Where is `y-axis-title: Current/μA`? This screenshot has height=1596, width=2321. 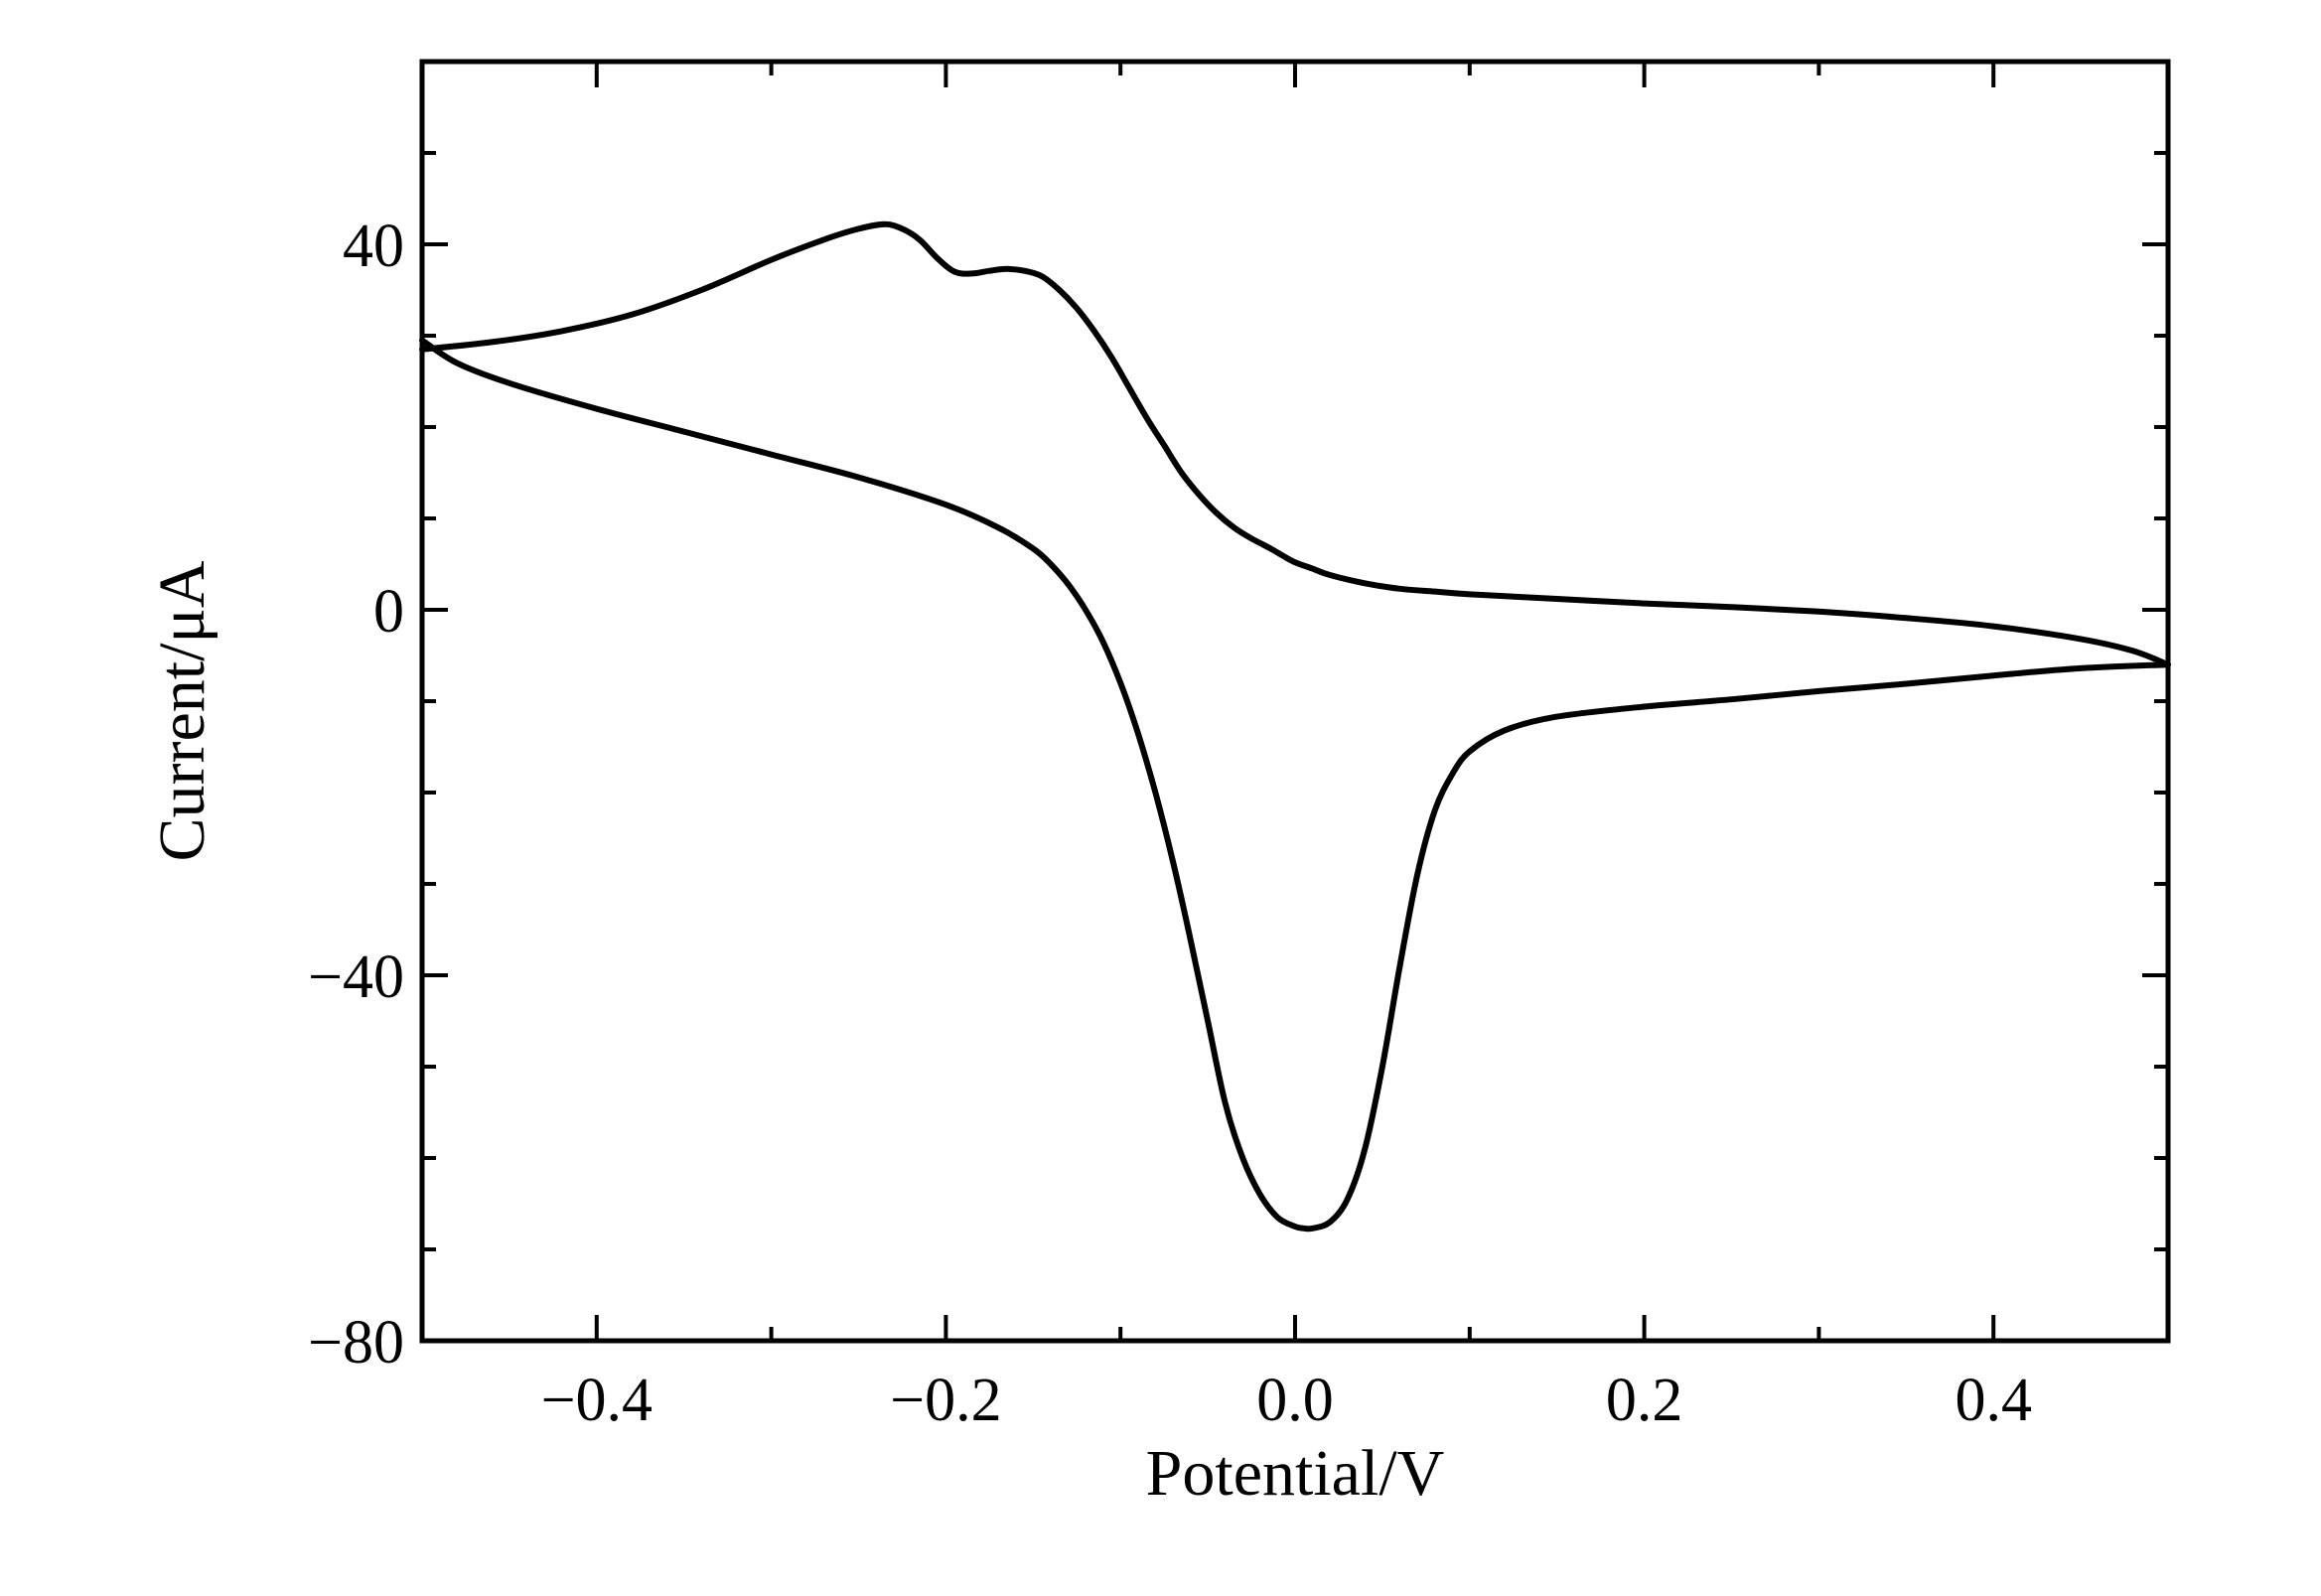
y-axis-title: Current/μA is located at coordinates (182, 710).